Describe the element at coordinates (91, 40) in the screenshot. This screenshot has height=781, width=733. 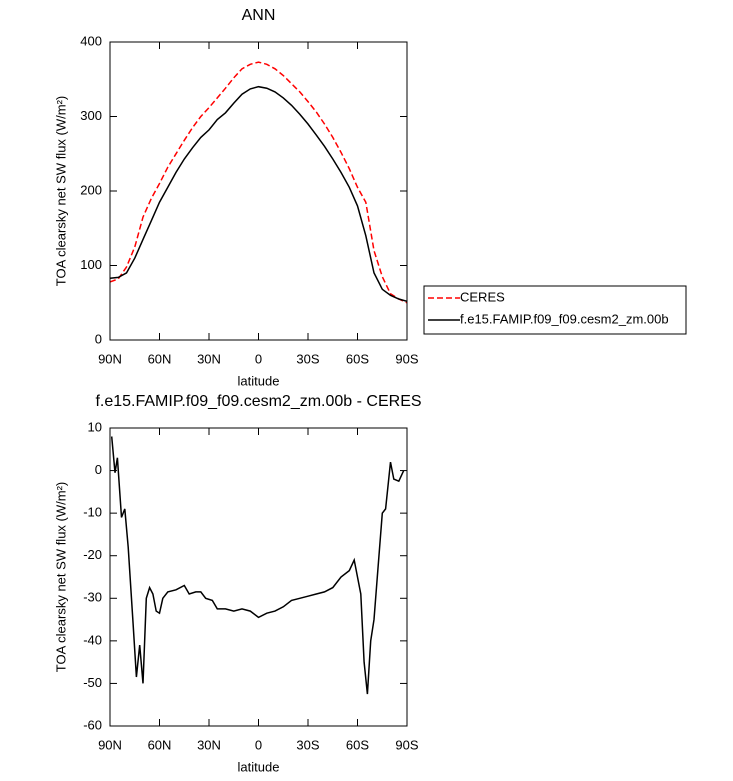
I see `y-tick-label: 400` at that location.